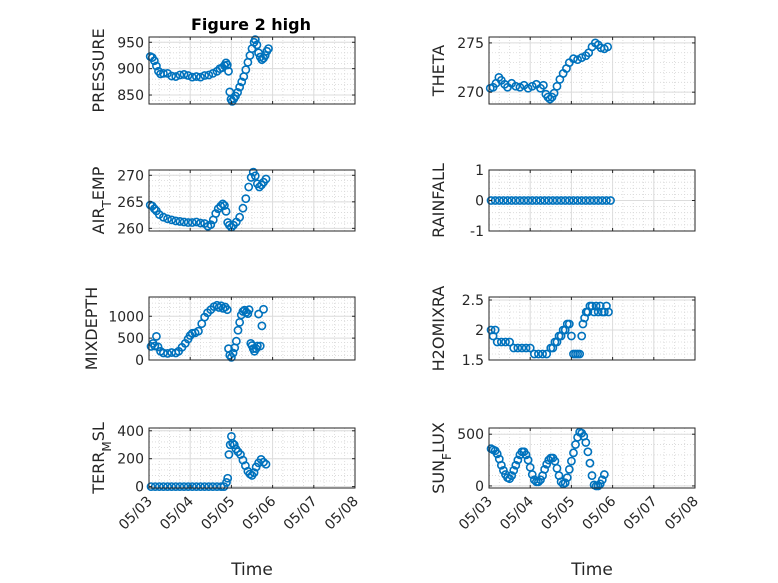  Describe the element at coordinates (641, 514) in the screenshot. I see `x-tick-label: 05/07` at that location.